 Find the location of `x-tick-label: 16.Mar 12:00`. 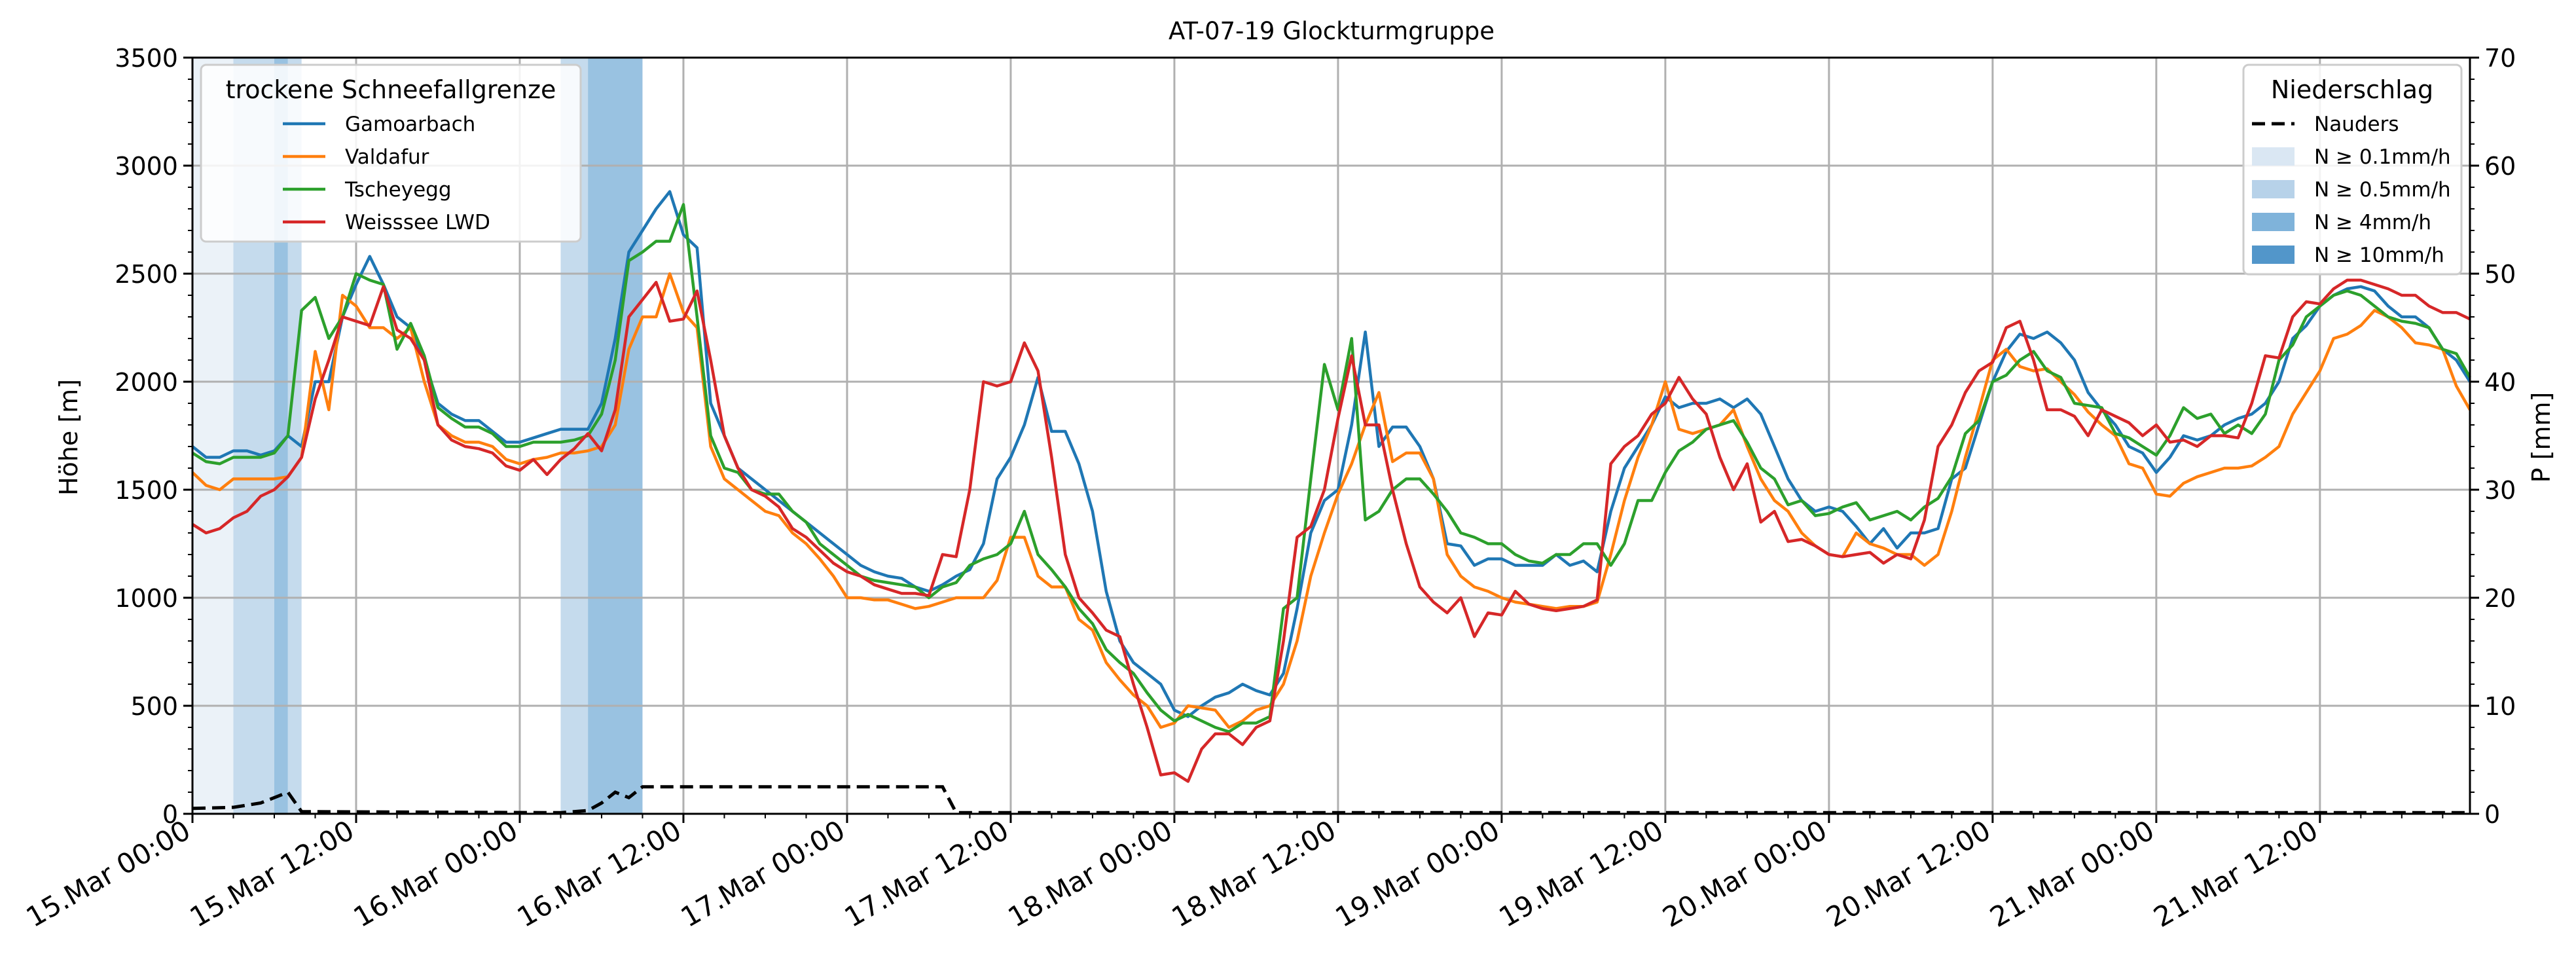

x-tick-label: 16.Mar 12:00 is located at coordinates (599, 874).